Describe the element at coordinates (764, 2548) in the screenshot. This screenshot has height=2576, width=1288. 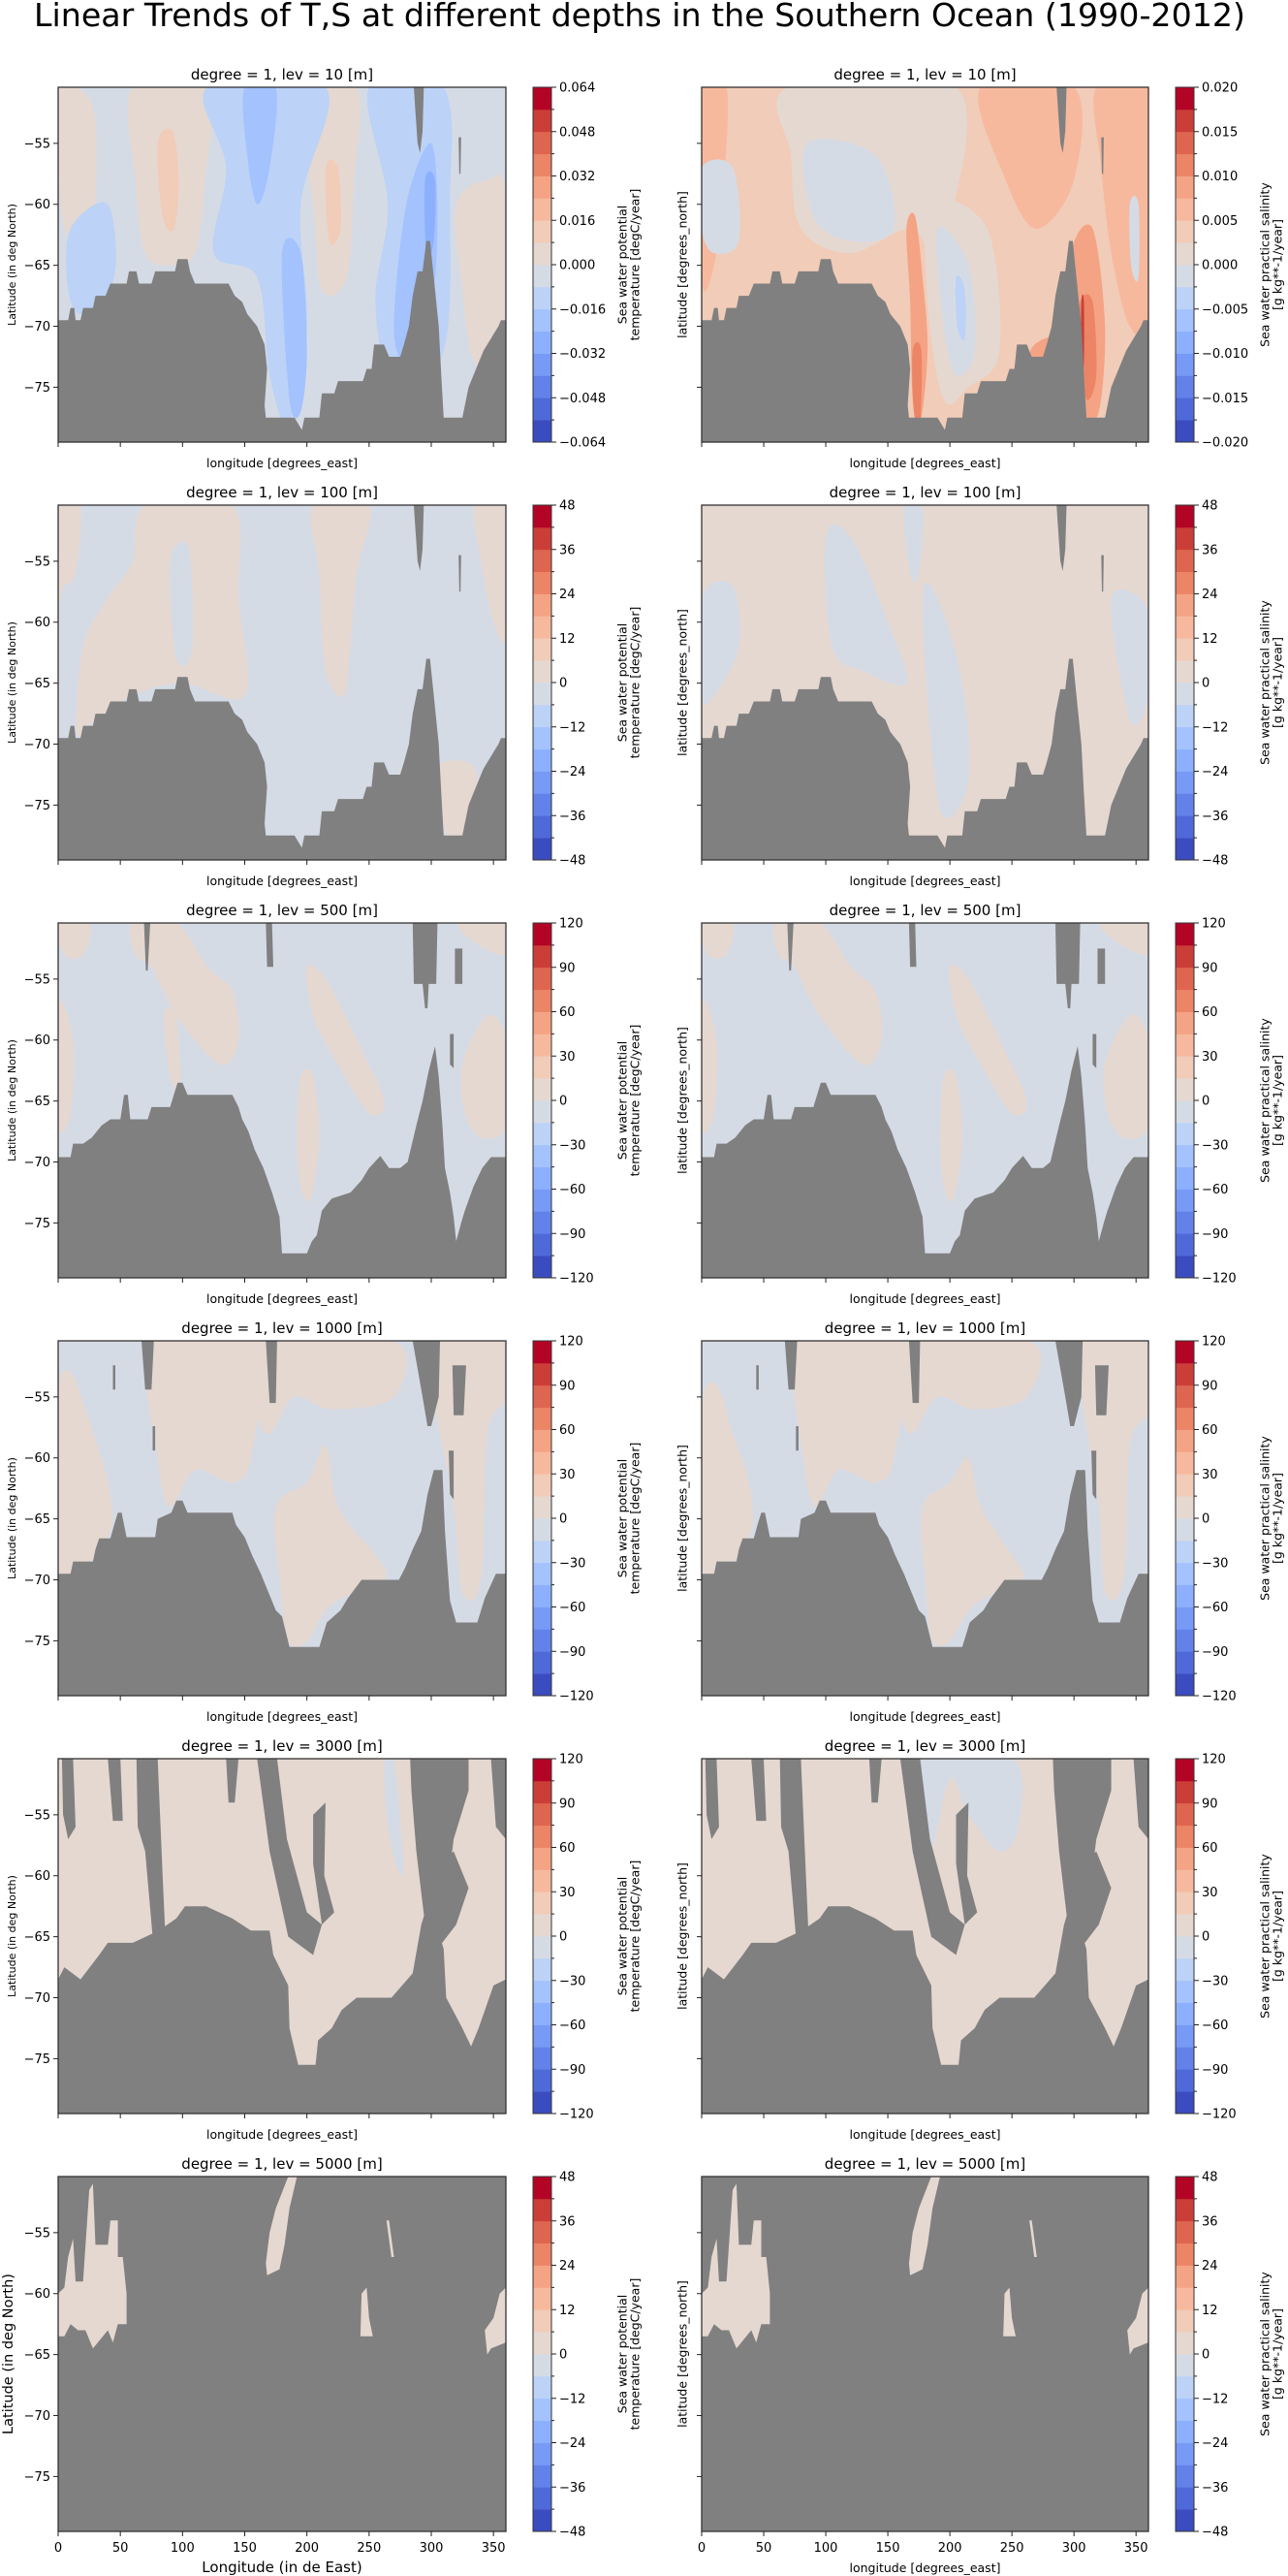
I see `x-tick-label: 50` at that location.